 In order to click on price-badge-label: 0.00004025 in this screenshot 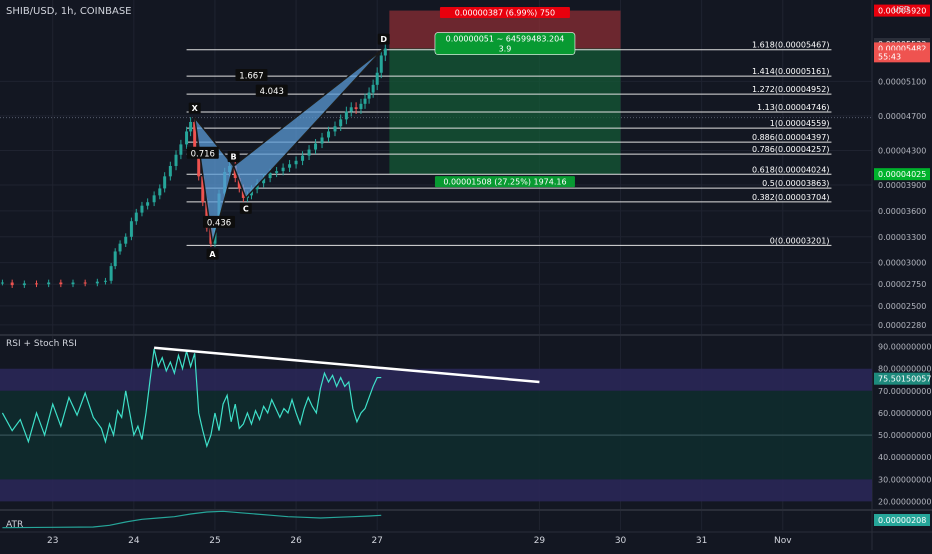, I will do `click(902, 174)`.